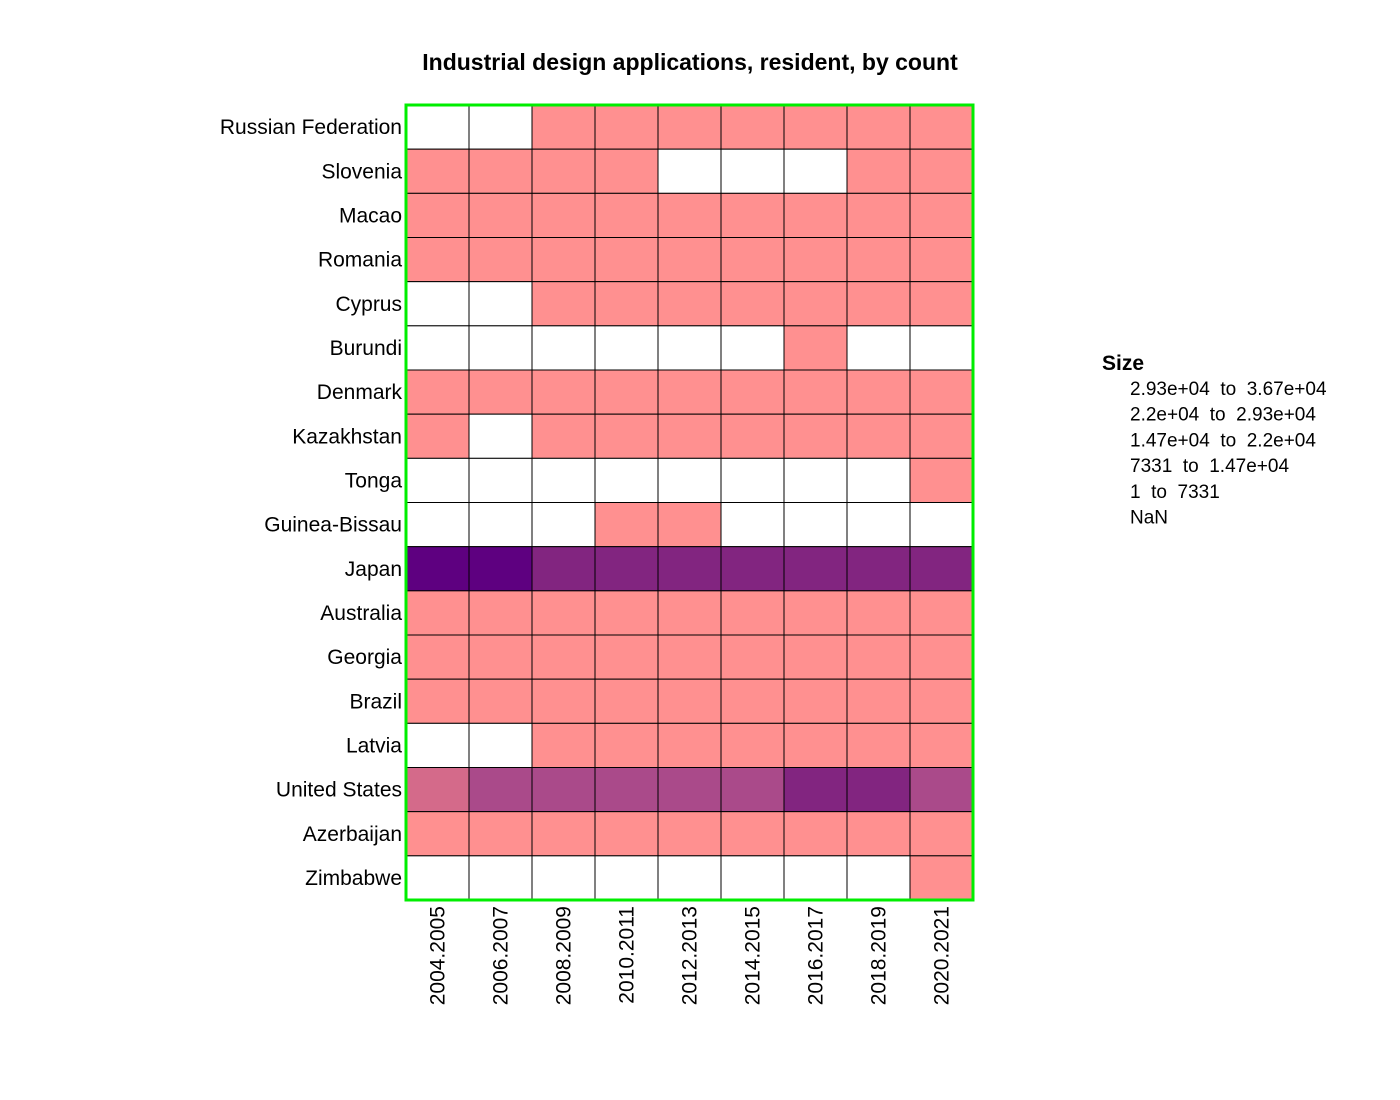 The width and height of the screenshot is (1400, 1100). What do you see at coordinates (1175, 492) in the screenshot?
I see `legend-entry-label: 1 to 7331` at bounding box center [1175, 492].